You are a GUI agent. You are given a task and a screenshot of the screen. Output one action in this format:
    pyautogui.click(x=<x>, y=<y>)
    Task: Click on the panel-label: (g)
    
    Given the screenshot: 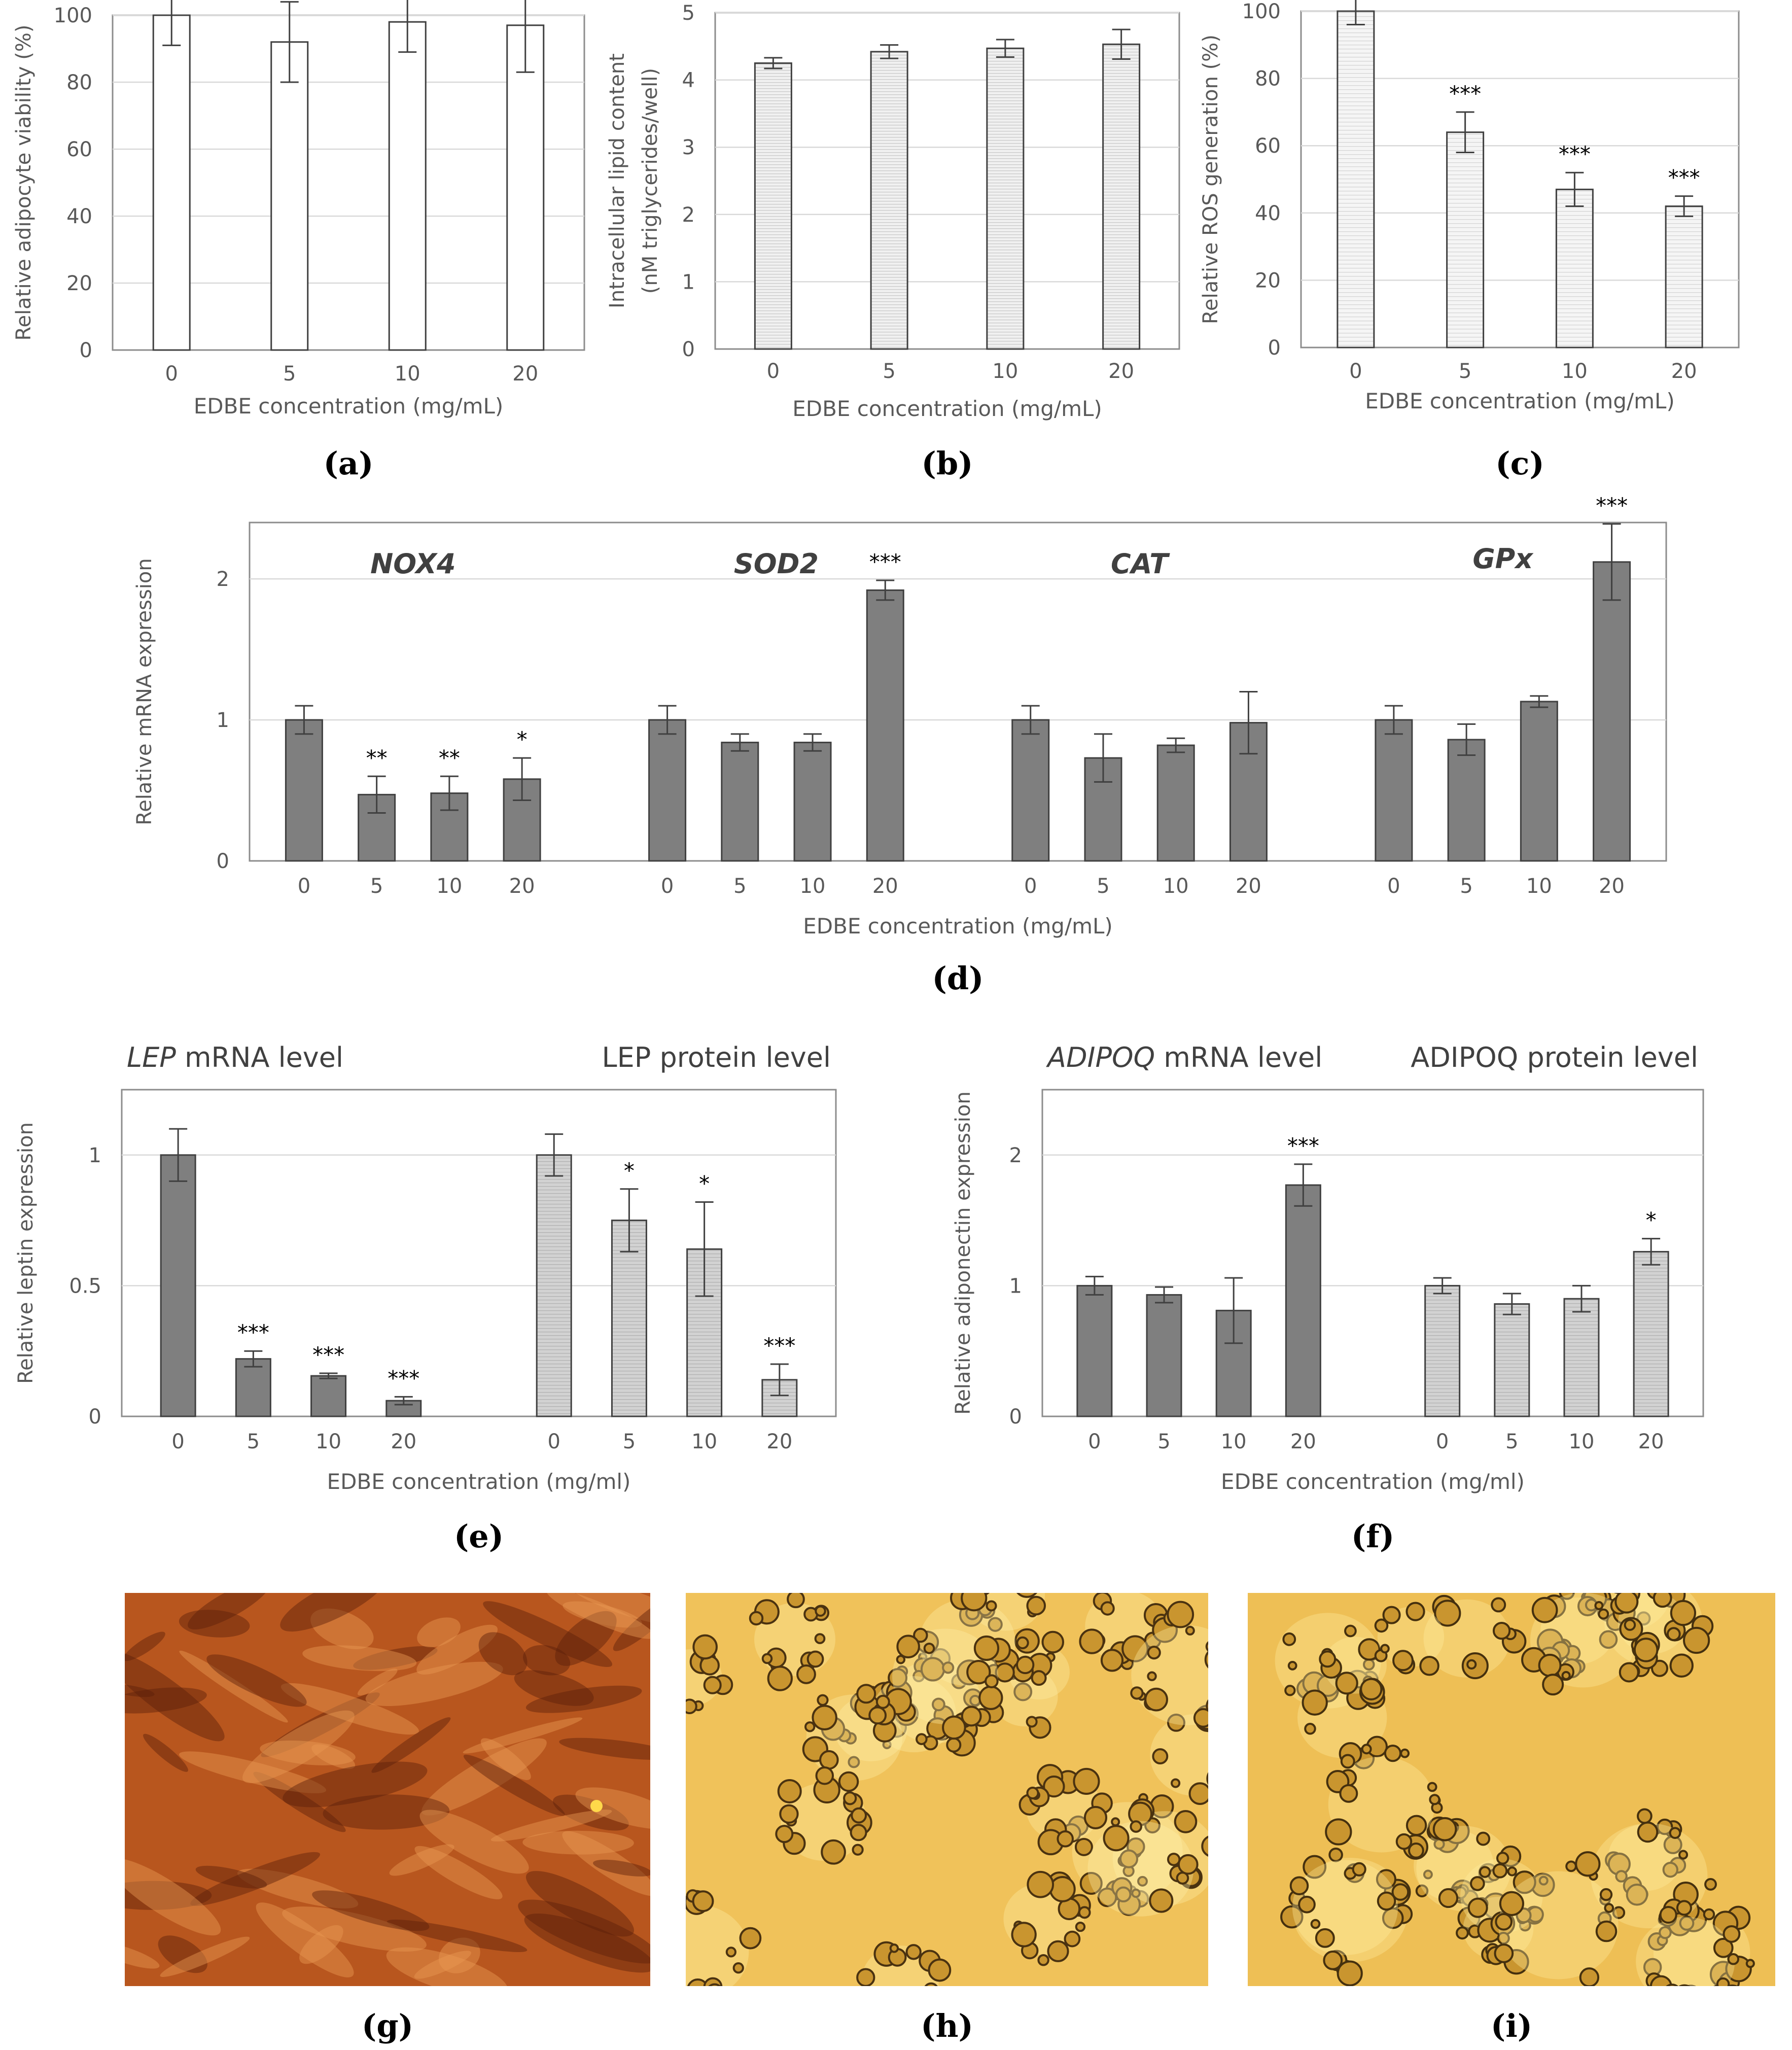 What is the action you would take?
    pyautogui.click(x=387, y=2026)
    